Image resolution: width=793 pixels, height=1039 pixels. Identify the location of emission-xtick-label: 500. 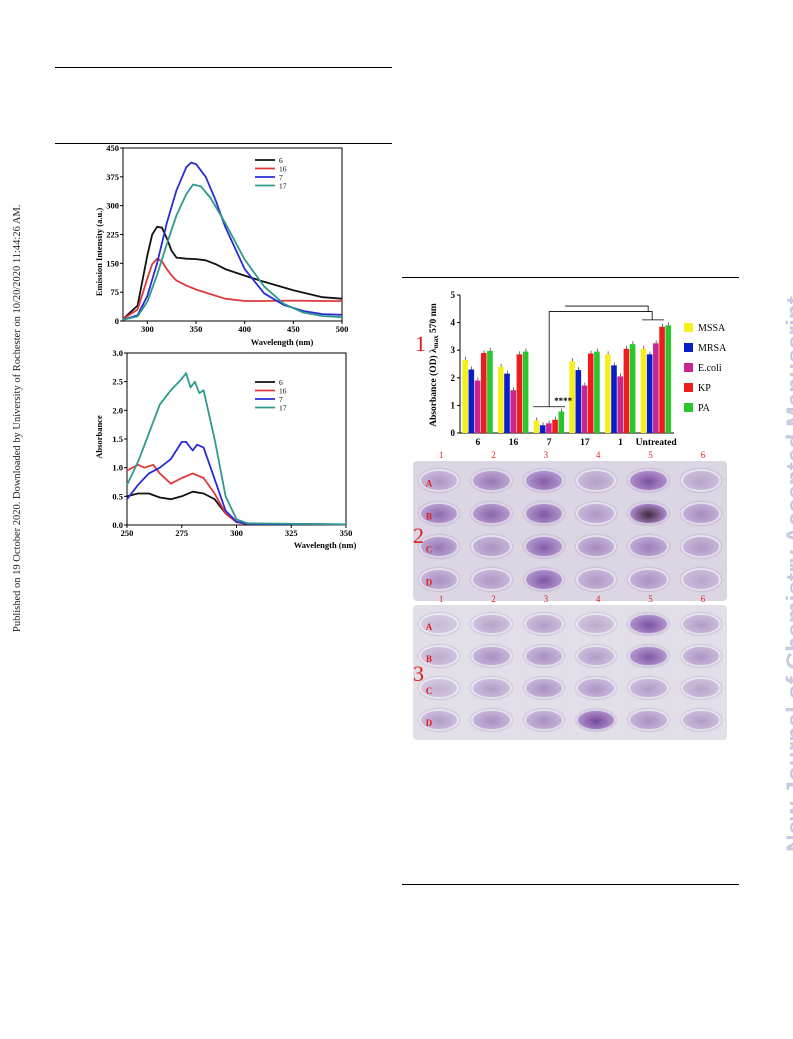
(342, 329).